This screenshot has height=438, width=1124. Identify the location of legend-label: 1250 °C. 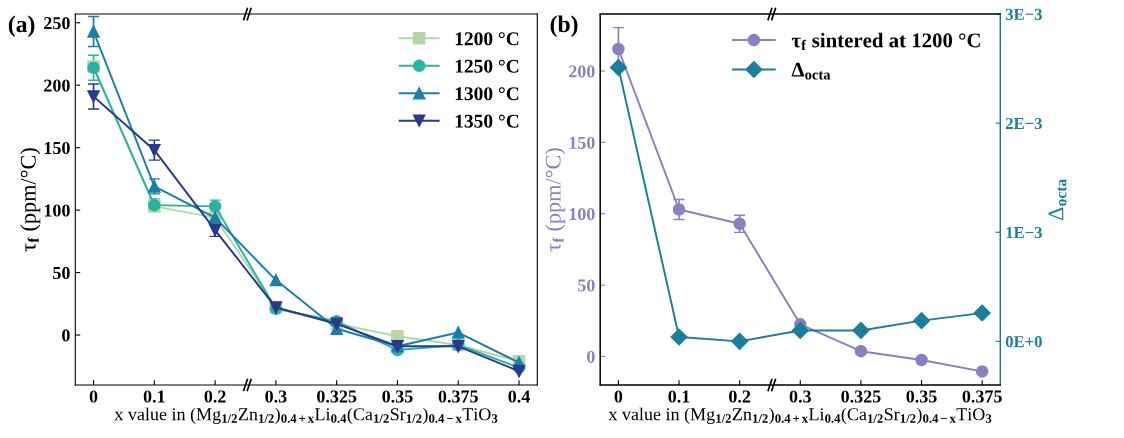
(487, 66).